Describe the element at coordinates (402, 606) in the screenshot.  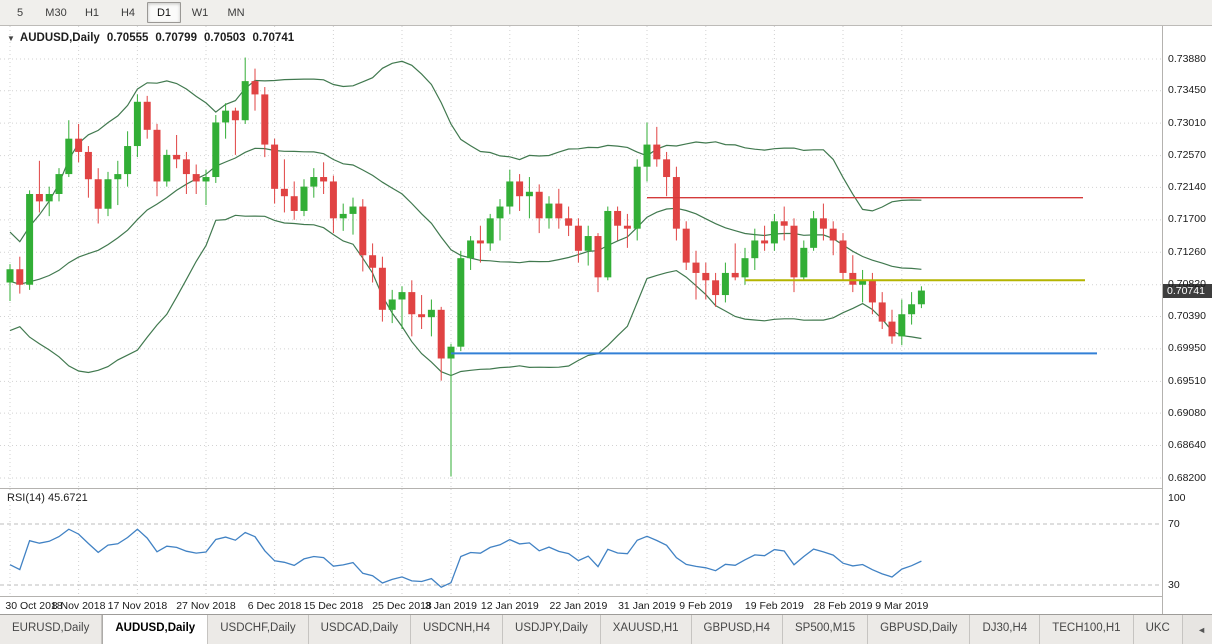
I see `date-axis-label: 25 Dec 2018` at that location.